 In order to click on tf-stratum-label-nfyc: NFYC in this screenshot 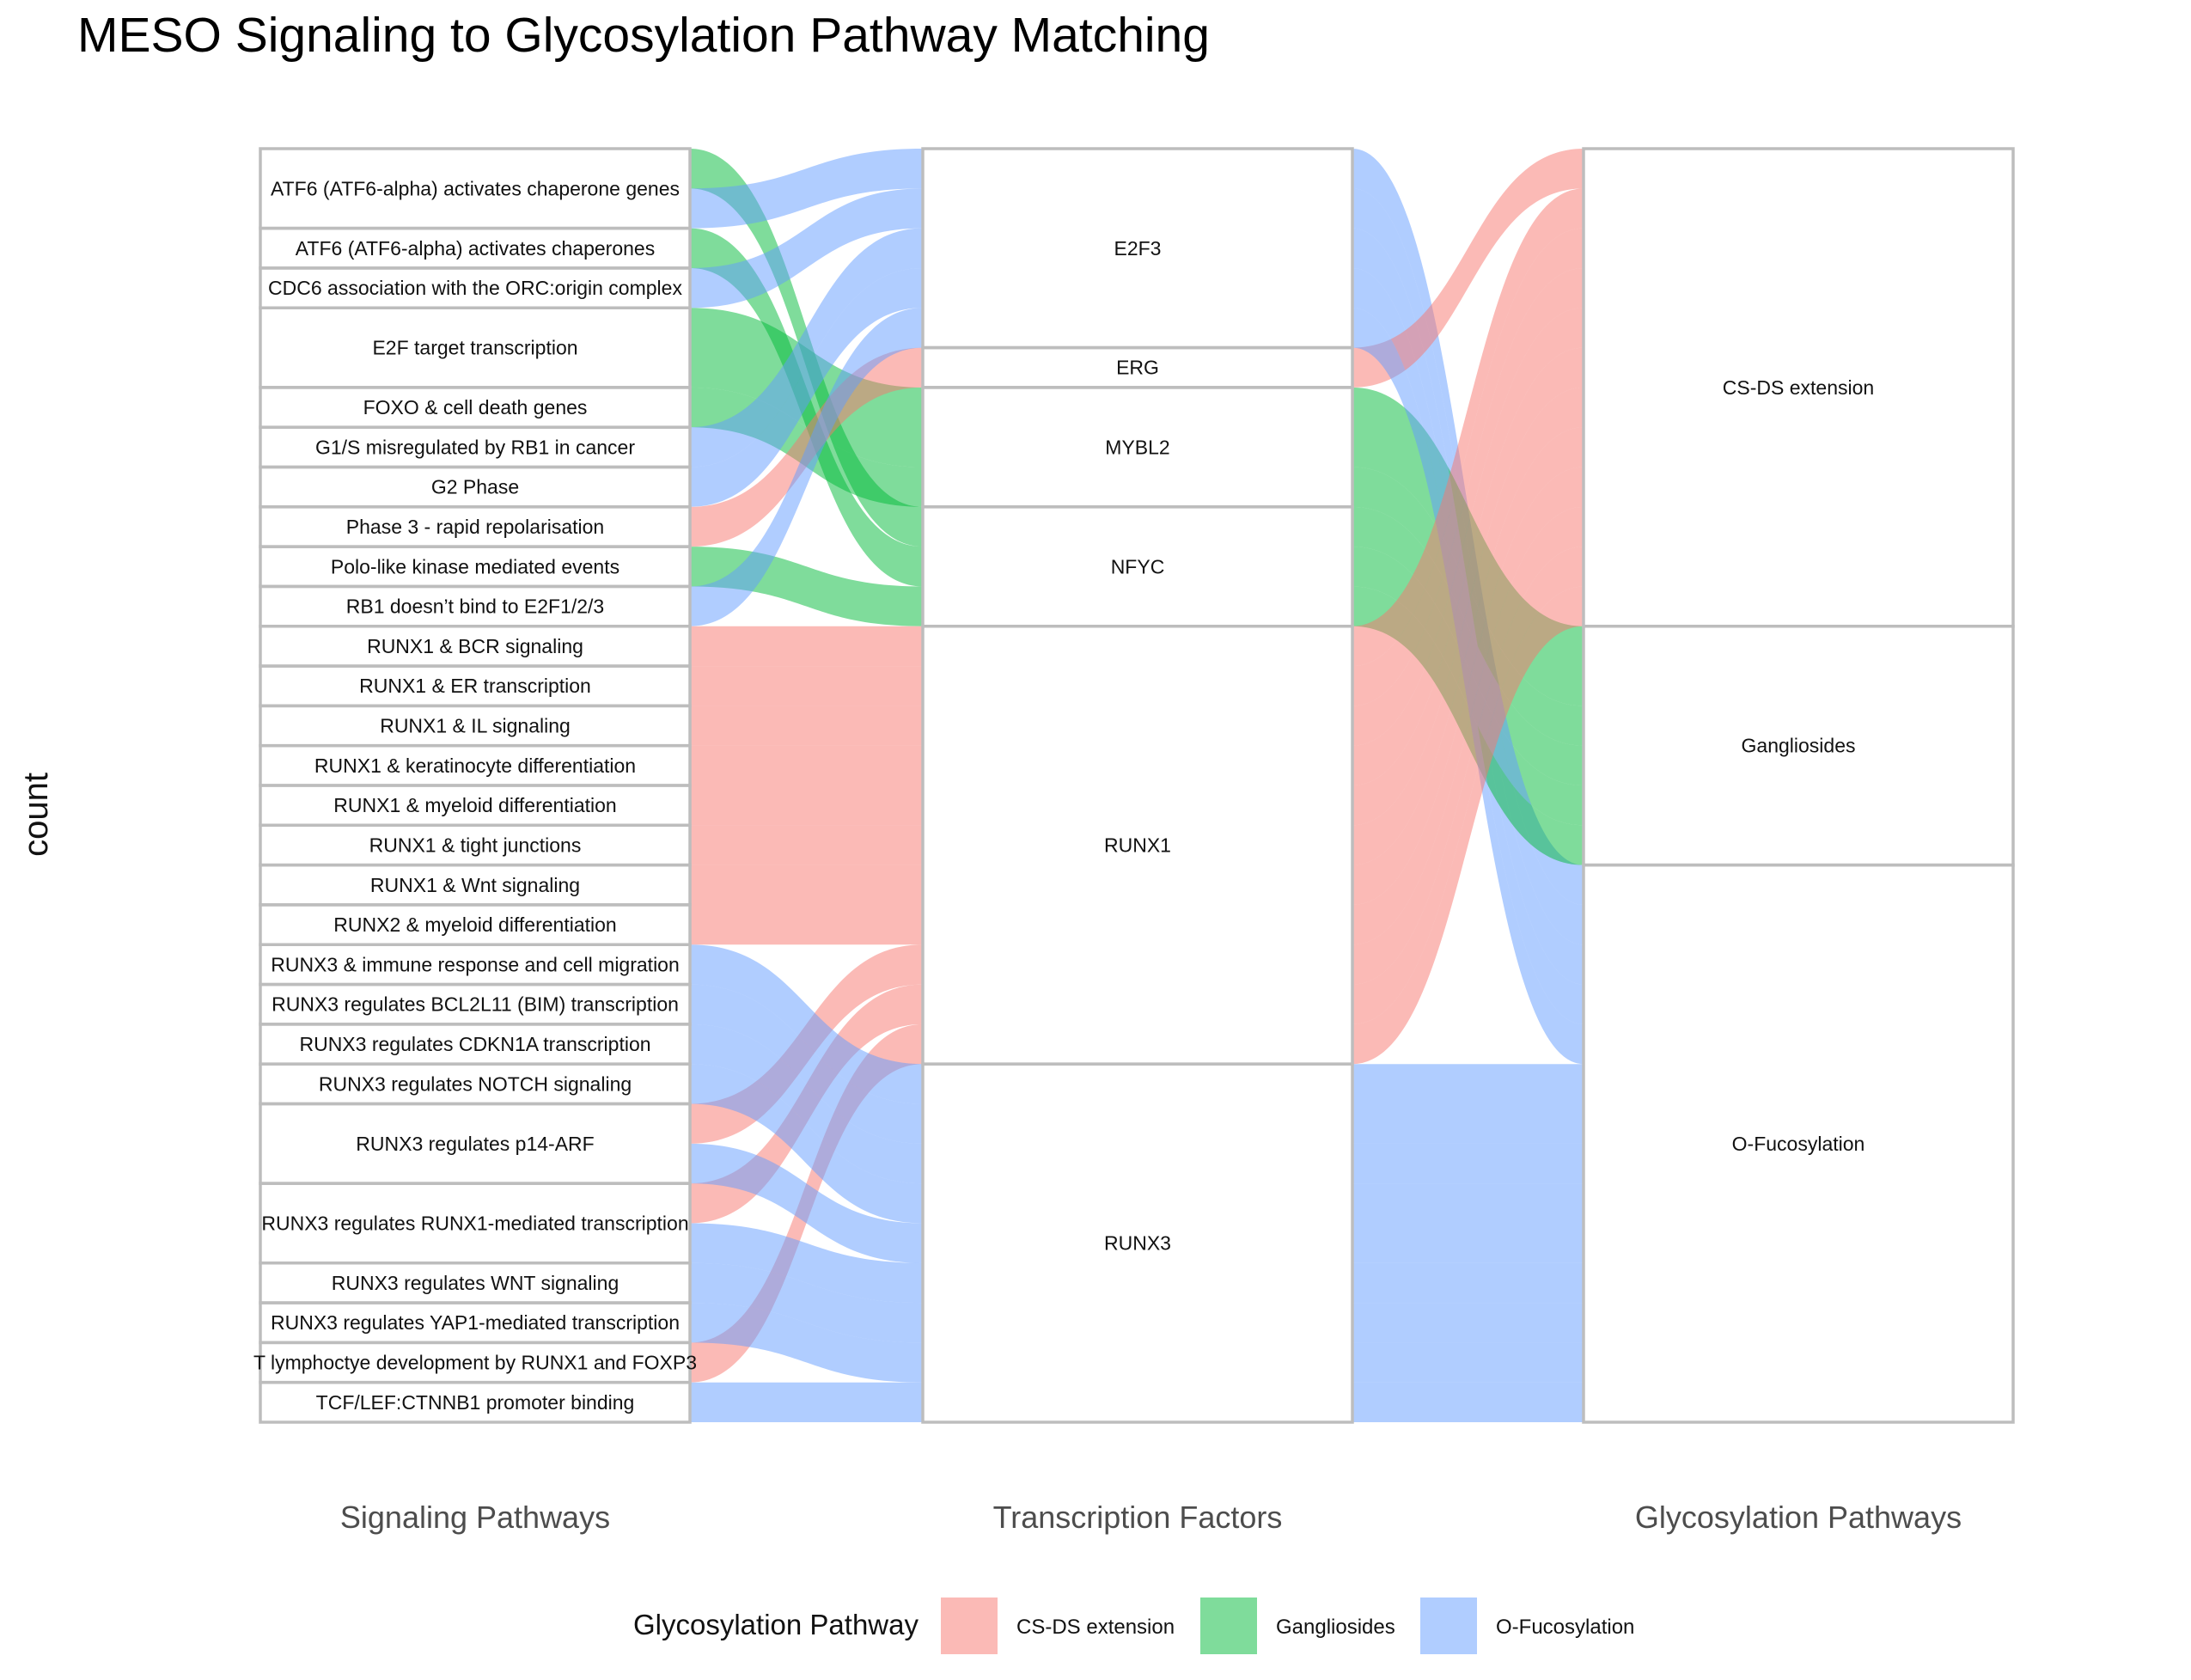, I will do `click(1138, 566)`.